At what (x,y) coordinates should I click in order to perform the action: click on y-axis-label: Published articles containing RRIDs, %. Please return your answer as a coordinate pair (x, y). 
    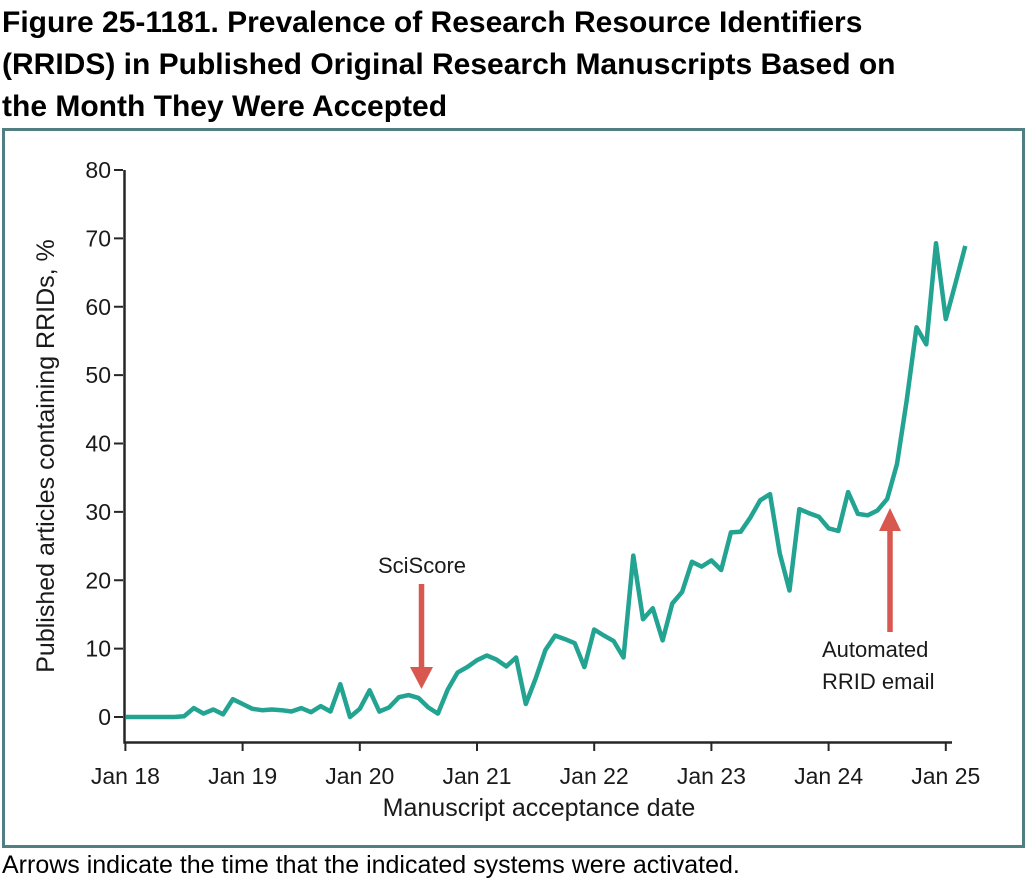
    Looking at the image, I should click on (46, 456).